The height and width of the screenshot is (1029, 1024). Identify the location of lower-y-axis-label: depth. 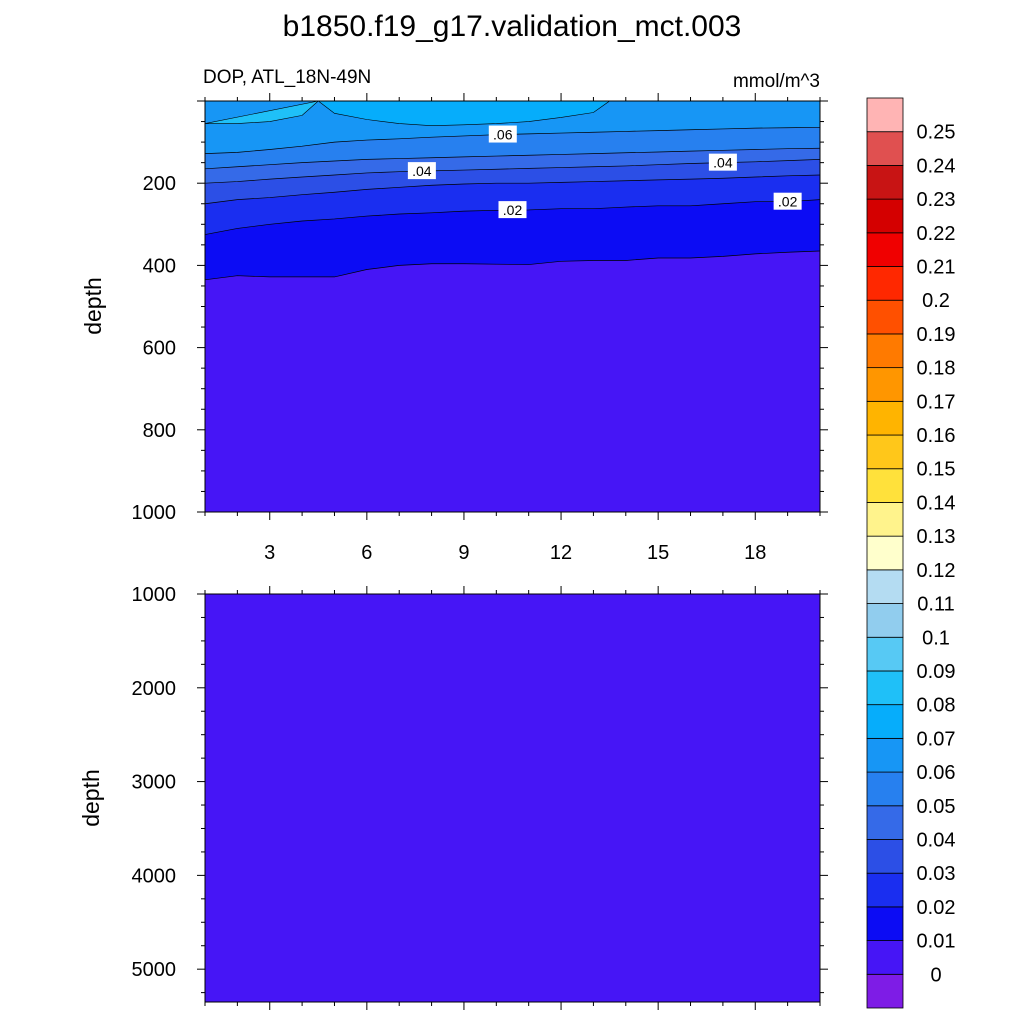
(91, 798).